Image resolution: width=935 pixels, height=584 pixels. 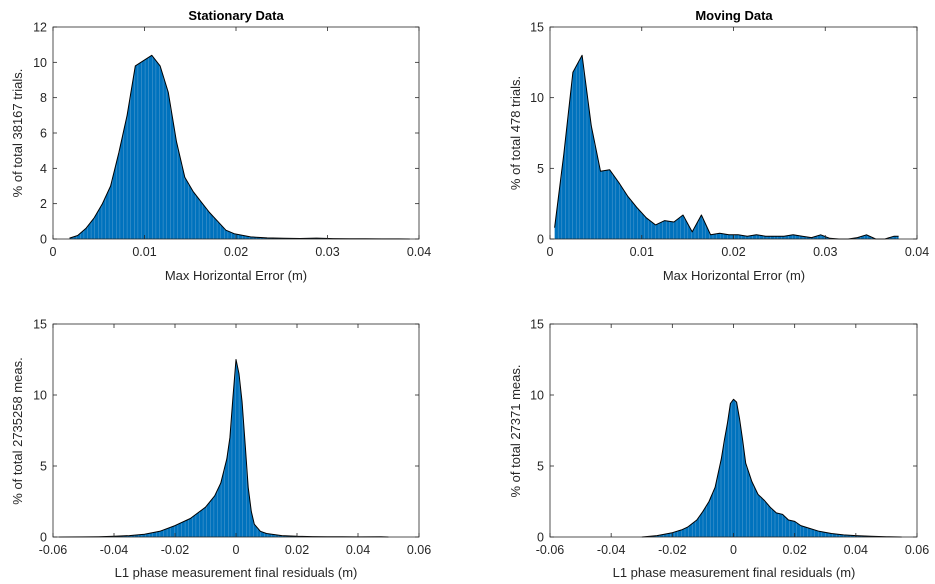 What do you see at coordinates (17, 430) in the screenshot?
I see `y-axis-label: % of total 2735258 meas.` at bounding box center [17, 430].